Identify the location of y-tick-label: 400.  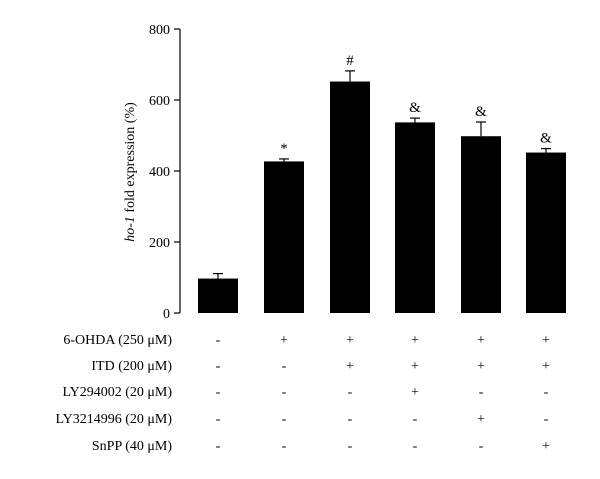
(159, 172).